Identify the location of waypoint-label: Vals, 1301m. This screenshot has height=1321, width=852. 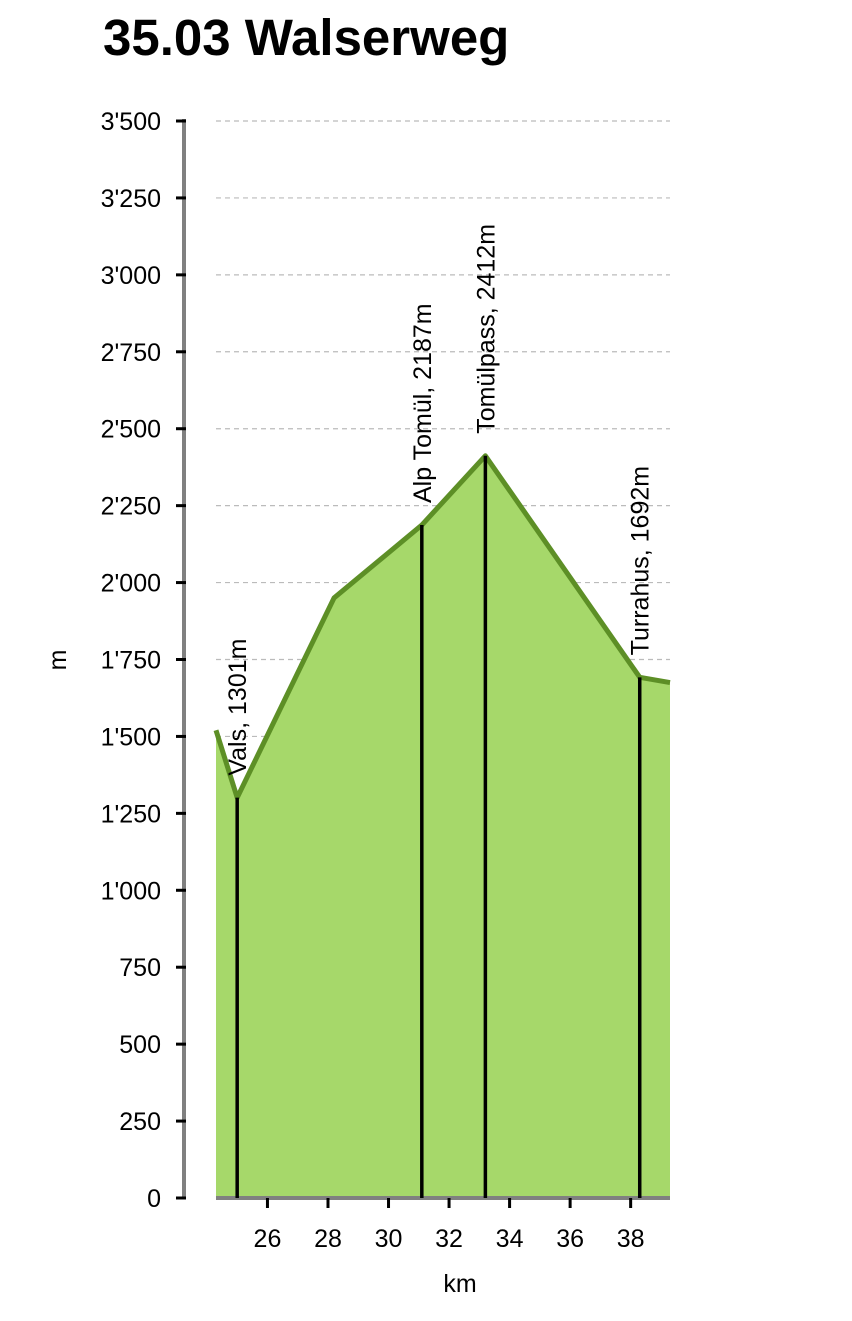
(238, 707).